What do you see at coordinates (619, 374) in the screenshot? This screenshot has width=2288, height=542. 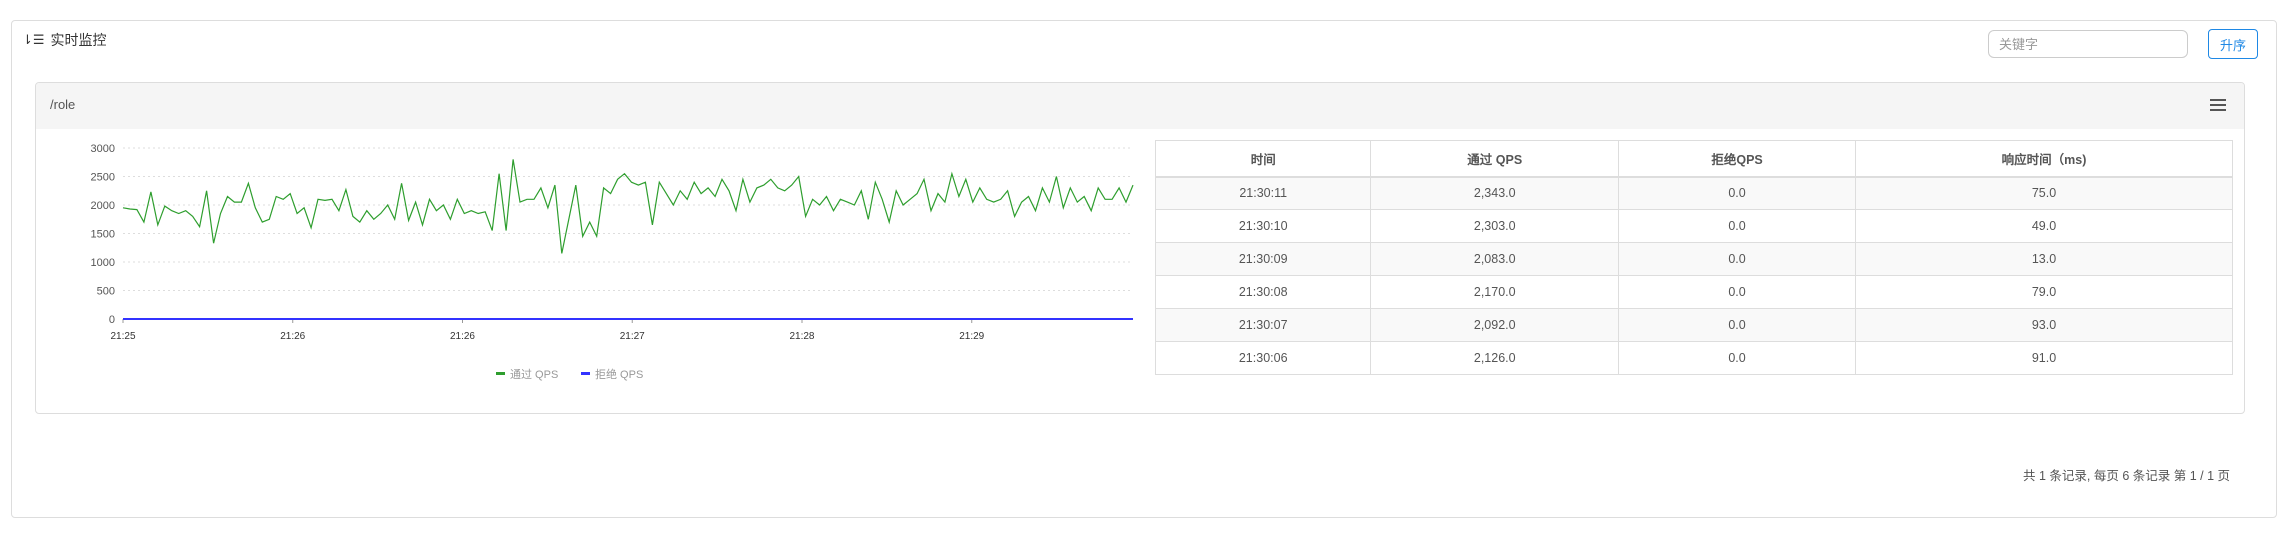 I see `legend-item: 拒绝 QPS` at bounding box center [619, 374].